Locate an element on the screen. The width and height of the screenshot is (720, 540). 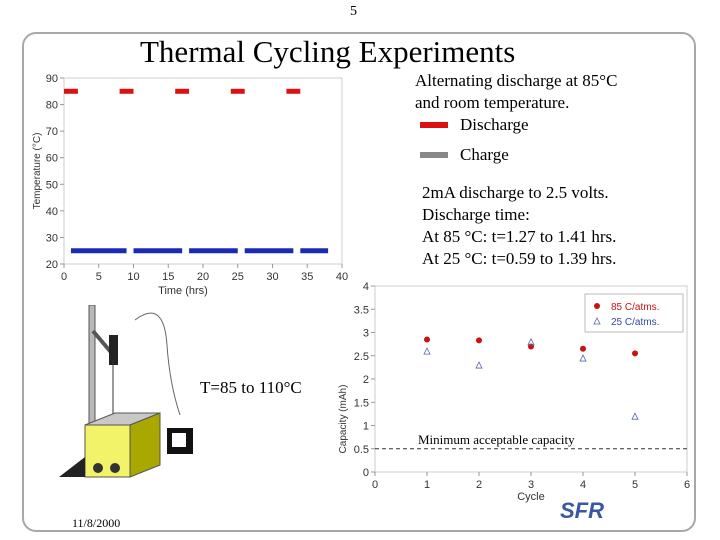
x-tick-label: 30 is located at coordinates (272, 277).